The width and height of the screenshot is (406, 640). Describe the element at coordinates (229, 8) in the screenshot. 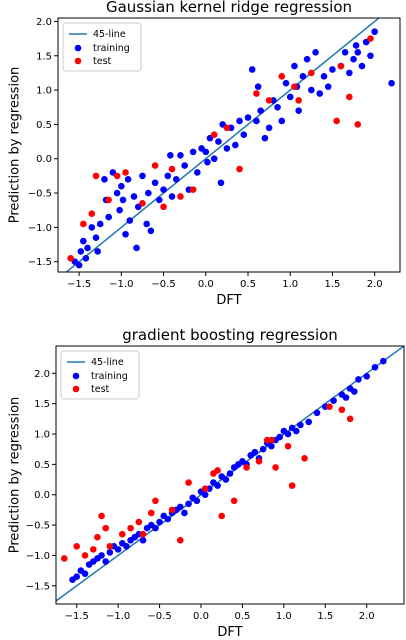

I see `chart-title: Gaussian kernel ridge regression` at that location.